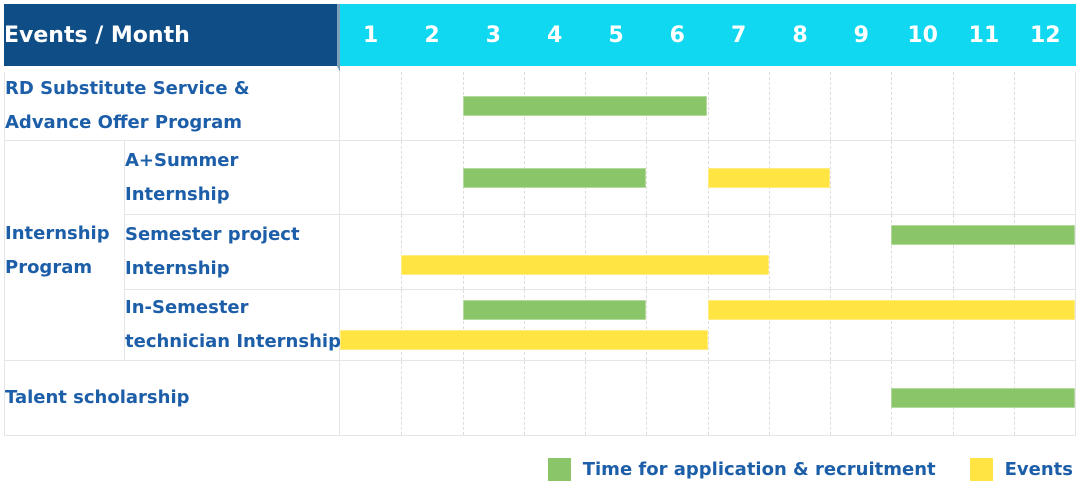 This screenshot has width=1080, height=494. I want to click on chart-area-rd-substitute, so click(708, 106).